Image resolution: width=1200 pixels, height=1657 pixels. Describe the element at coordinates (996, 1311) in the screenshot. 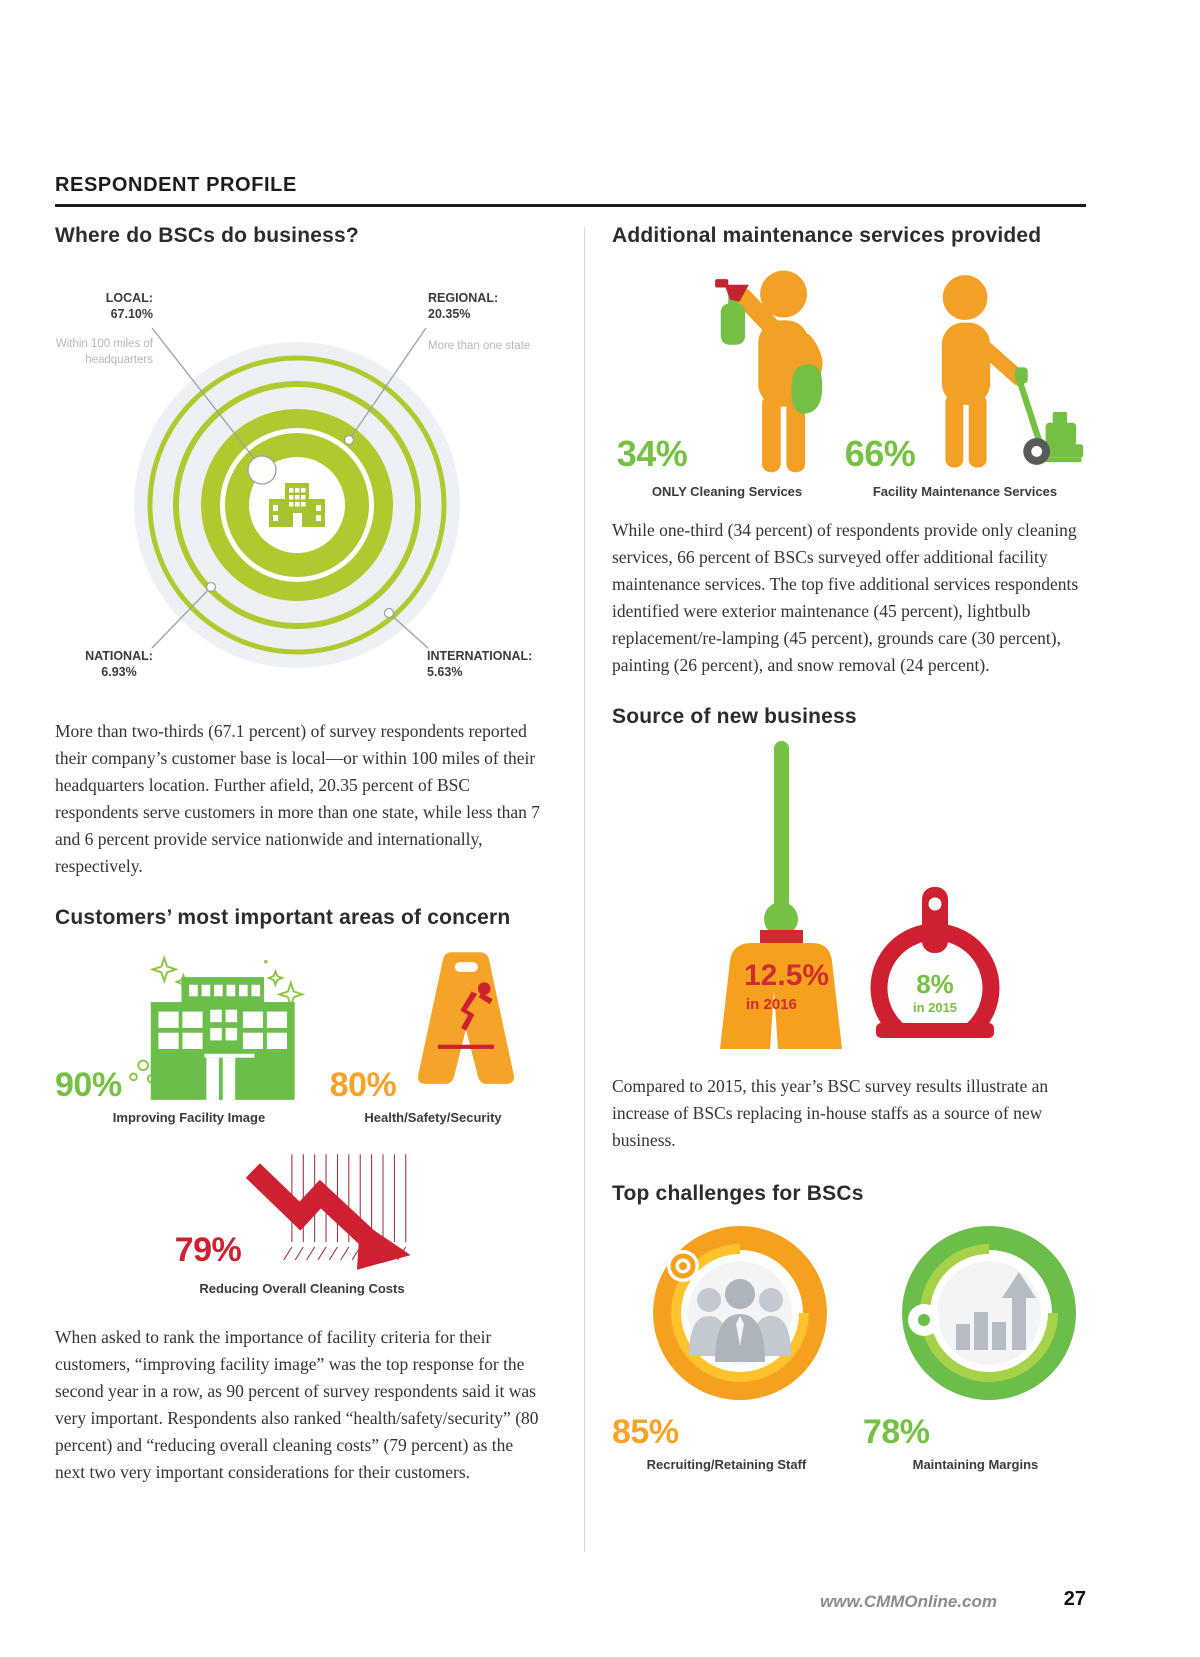

I see `margins-chart-icon` at that location.